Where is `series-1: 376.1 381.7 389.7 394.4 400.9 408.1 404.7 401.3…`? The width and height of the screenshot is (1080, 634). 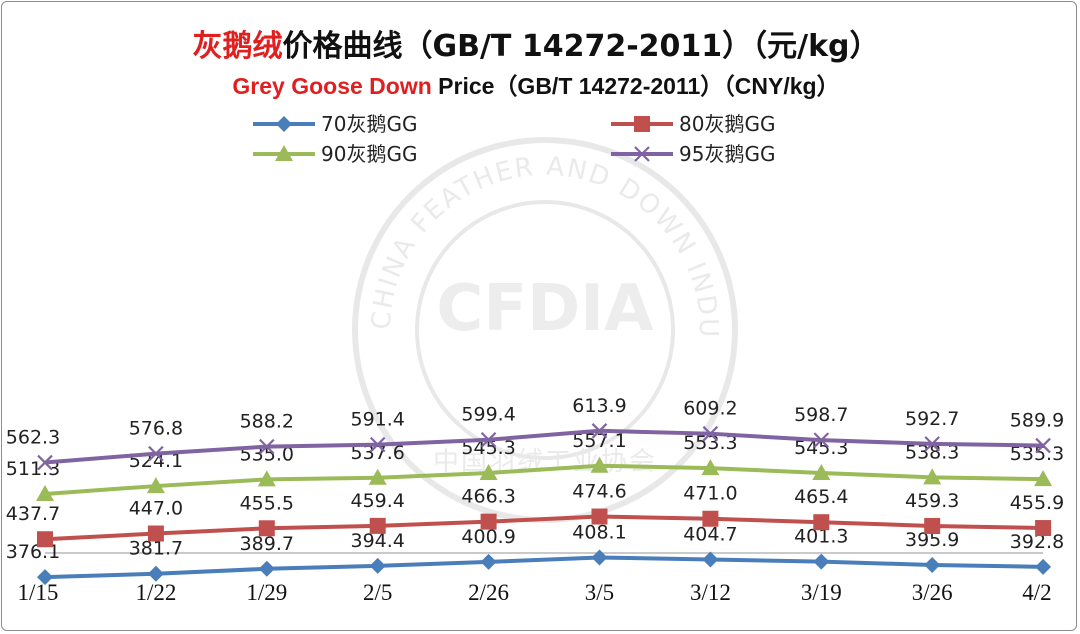
series-1: 376.1 381.7 389.7 394.4 400.9 408.1 404.7 401.3… is located at coordinates (535, 553).